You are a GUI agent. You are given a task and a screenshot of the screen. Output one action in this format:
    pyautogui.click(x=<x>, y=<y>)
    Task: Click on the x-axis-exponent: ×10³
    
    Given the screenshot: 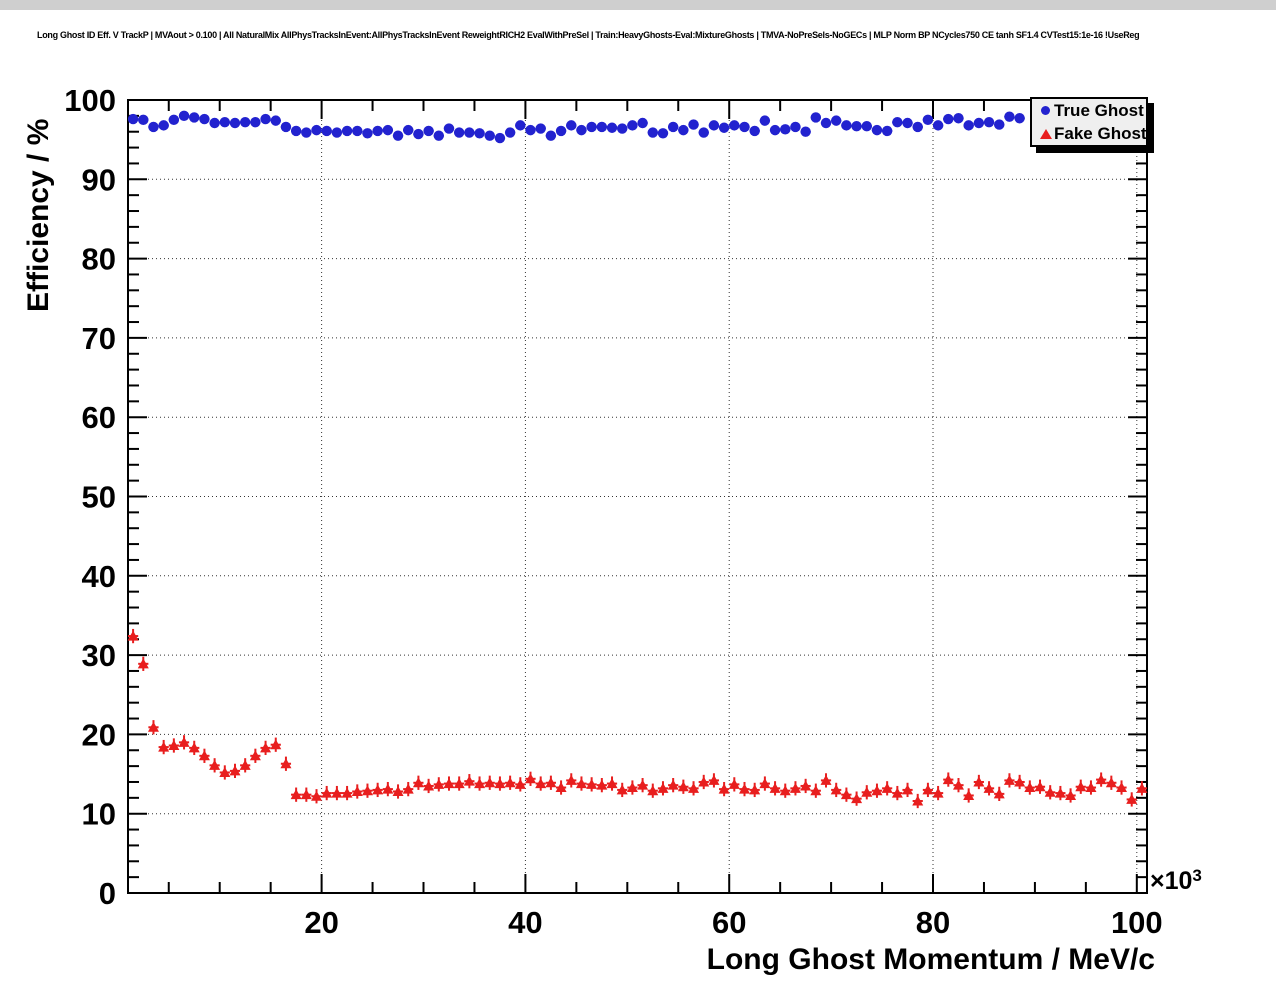 What is the action you would take?
    pyautogui.click(x=1176, y=881)
    